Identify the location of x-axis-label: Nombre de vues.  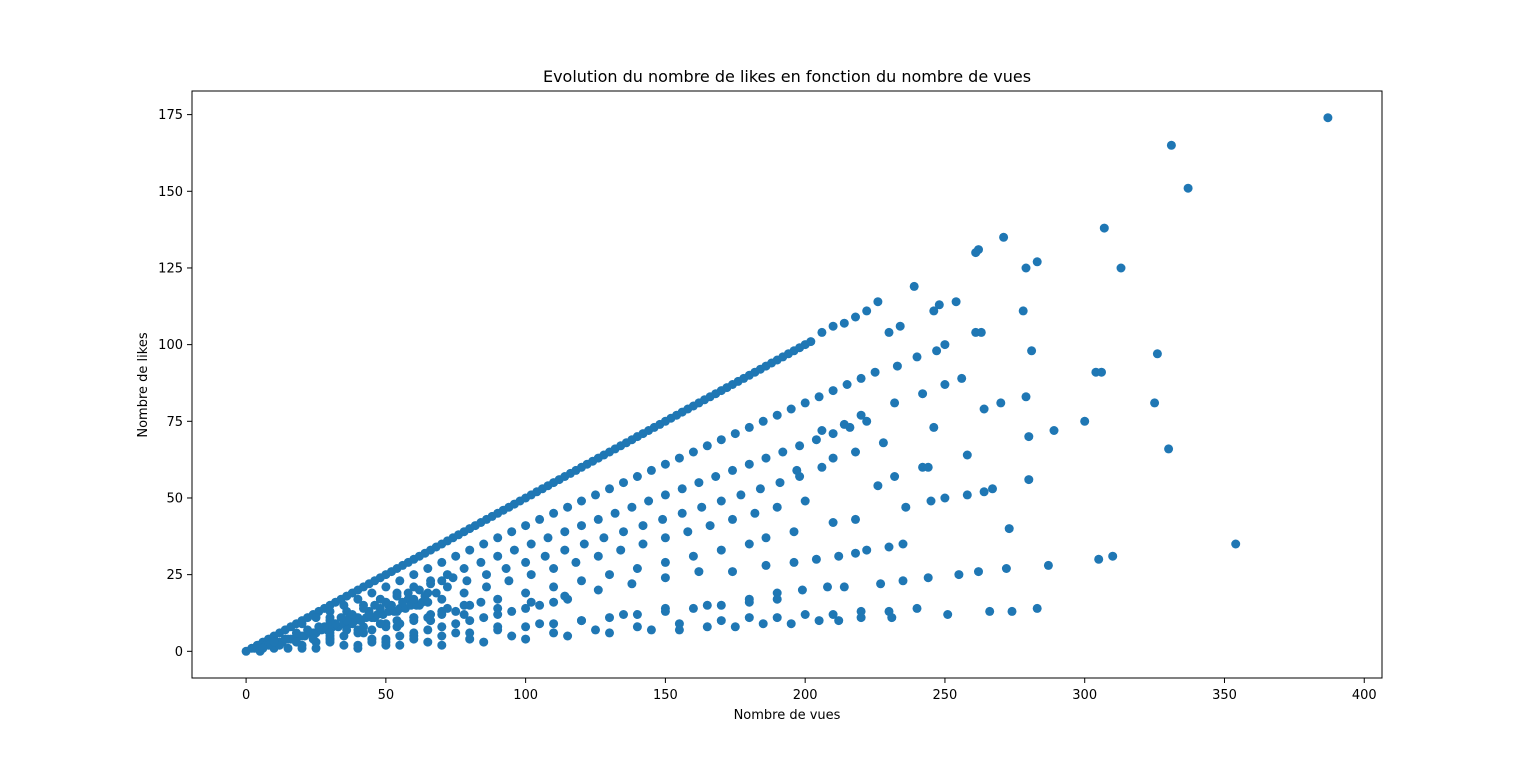
(787, 715).